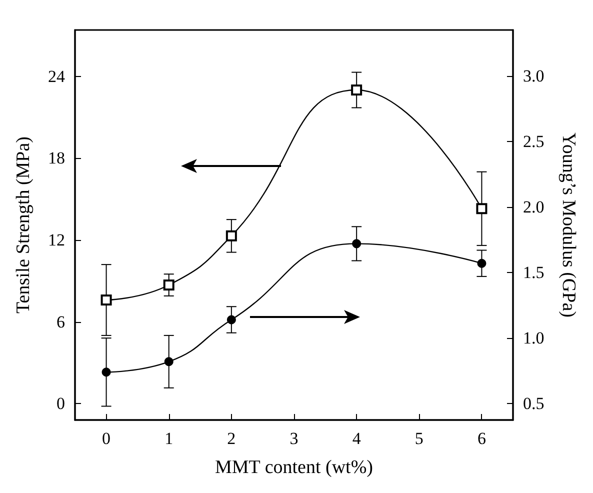 The height and width of the screenshot is (493, 593). What do you see at coordinates (533, 404) in the screenshot?
I see `y2-tick-label: 0.5` at bounding box center [533, 404].